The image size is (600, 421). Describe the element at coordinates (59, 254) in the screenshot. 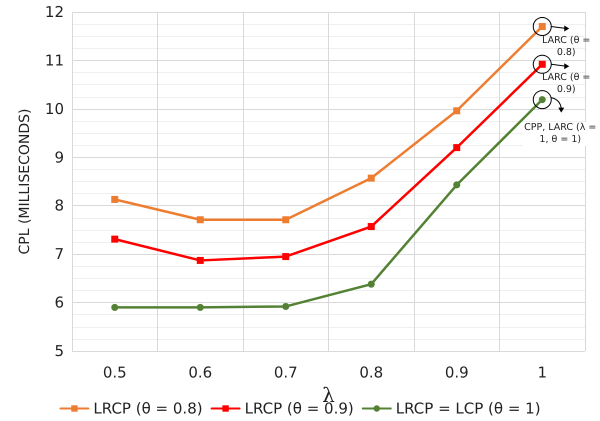

I see `y-tick-label: 7` at that location.